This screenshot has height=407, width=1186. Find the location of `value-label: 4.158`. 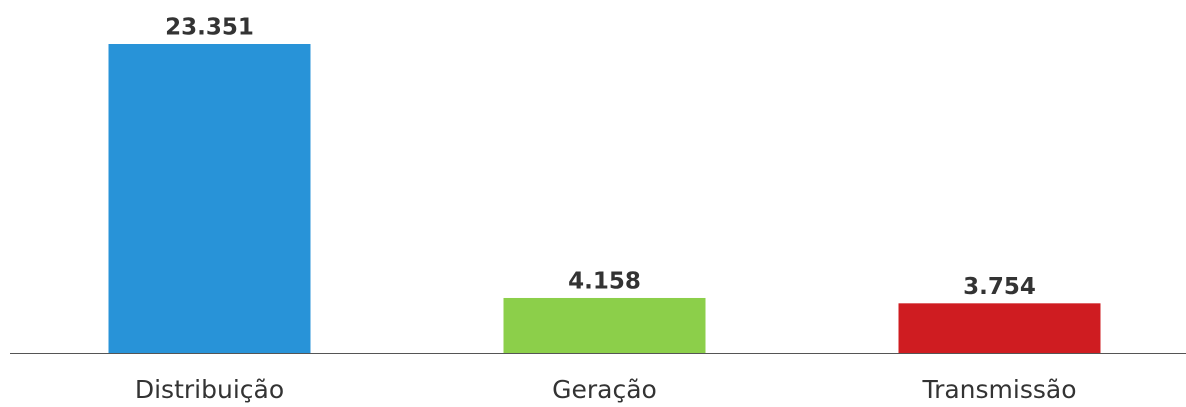

value-label: 4.158 is located at coordinates (604, 281).